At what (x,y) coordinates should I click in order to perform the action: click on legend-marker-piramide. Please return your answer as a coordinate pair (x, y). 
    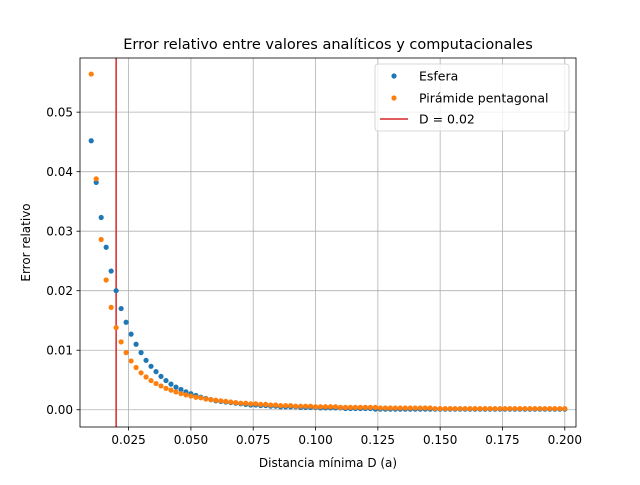
    Looking at the image, I should click on (394, 98).